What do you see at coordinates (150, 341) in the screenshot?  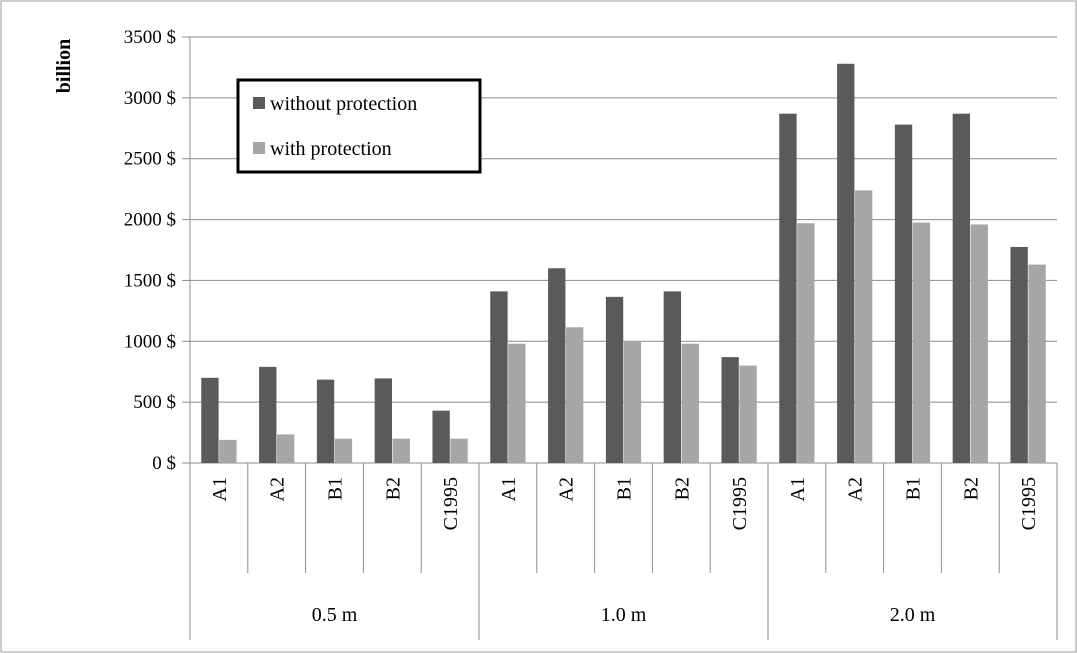 I see `y-tick-label: 1000 $` at bounding box center [150, 341].